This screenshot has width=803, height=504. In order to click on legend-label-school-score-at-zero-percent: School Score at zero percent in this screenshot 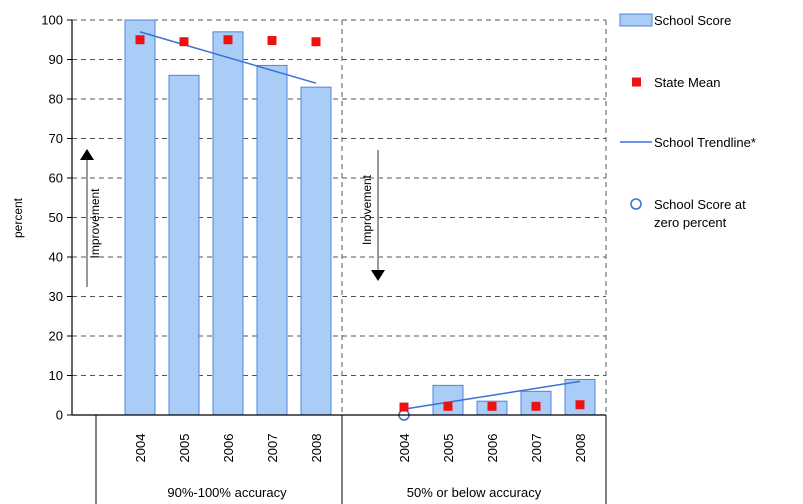, I will do `click(700, 213)`.